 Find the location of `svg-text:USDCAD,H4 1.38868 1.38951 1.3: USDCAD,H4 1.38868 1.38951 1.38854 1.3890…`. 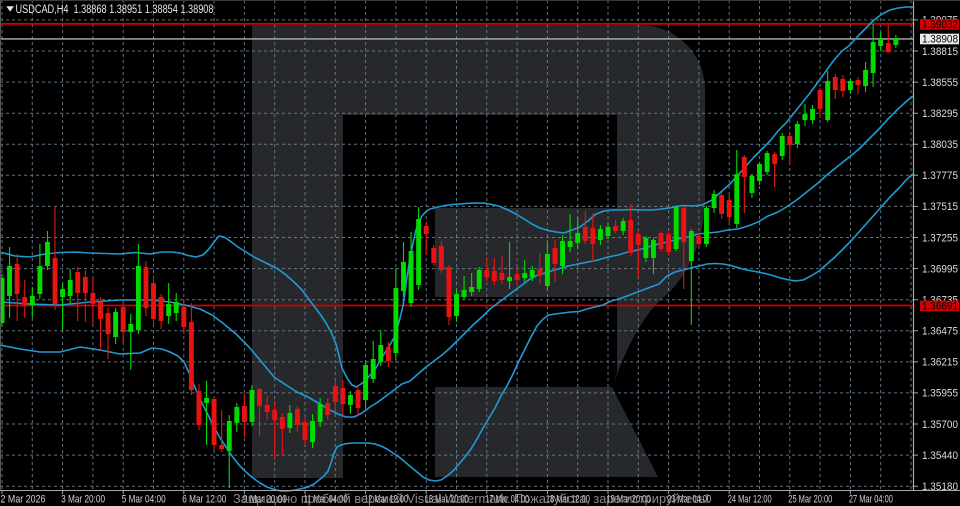

svg-text:USDCAD,H4 1.38868 1.38951 1.3: USDCAD,H4 1.38868 1.38951 1.38854 1.3890… is located at coordinates (115, 10).